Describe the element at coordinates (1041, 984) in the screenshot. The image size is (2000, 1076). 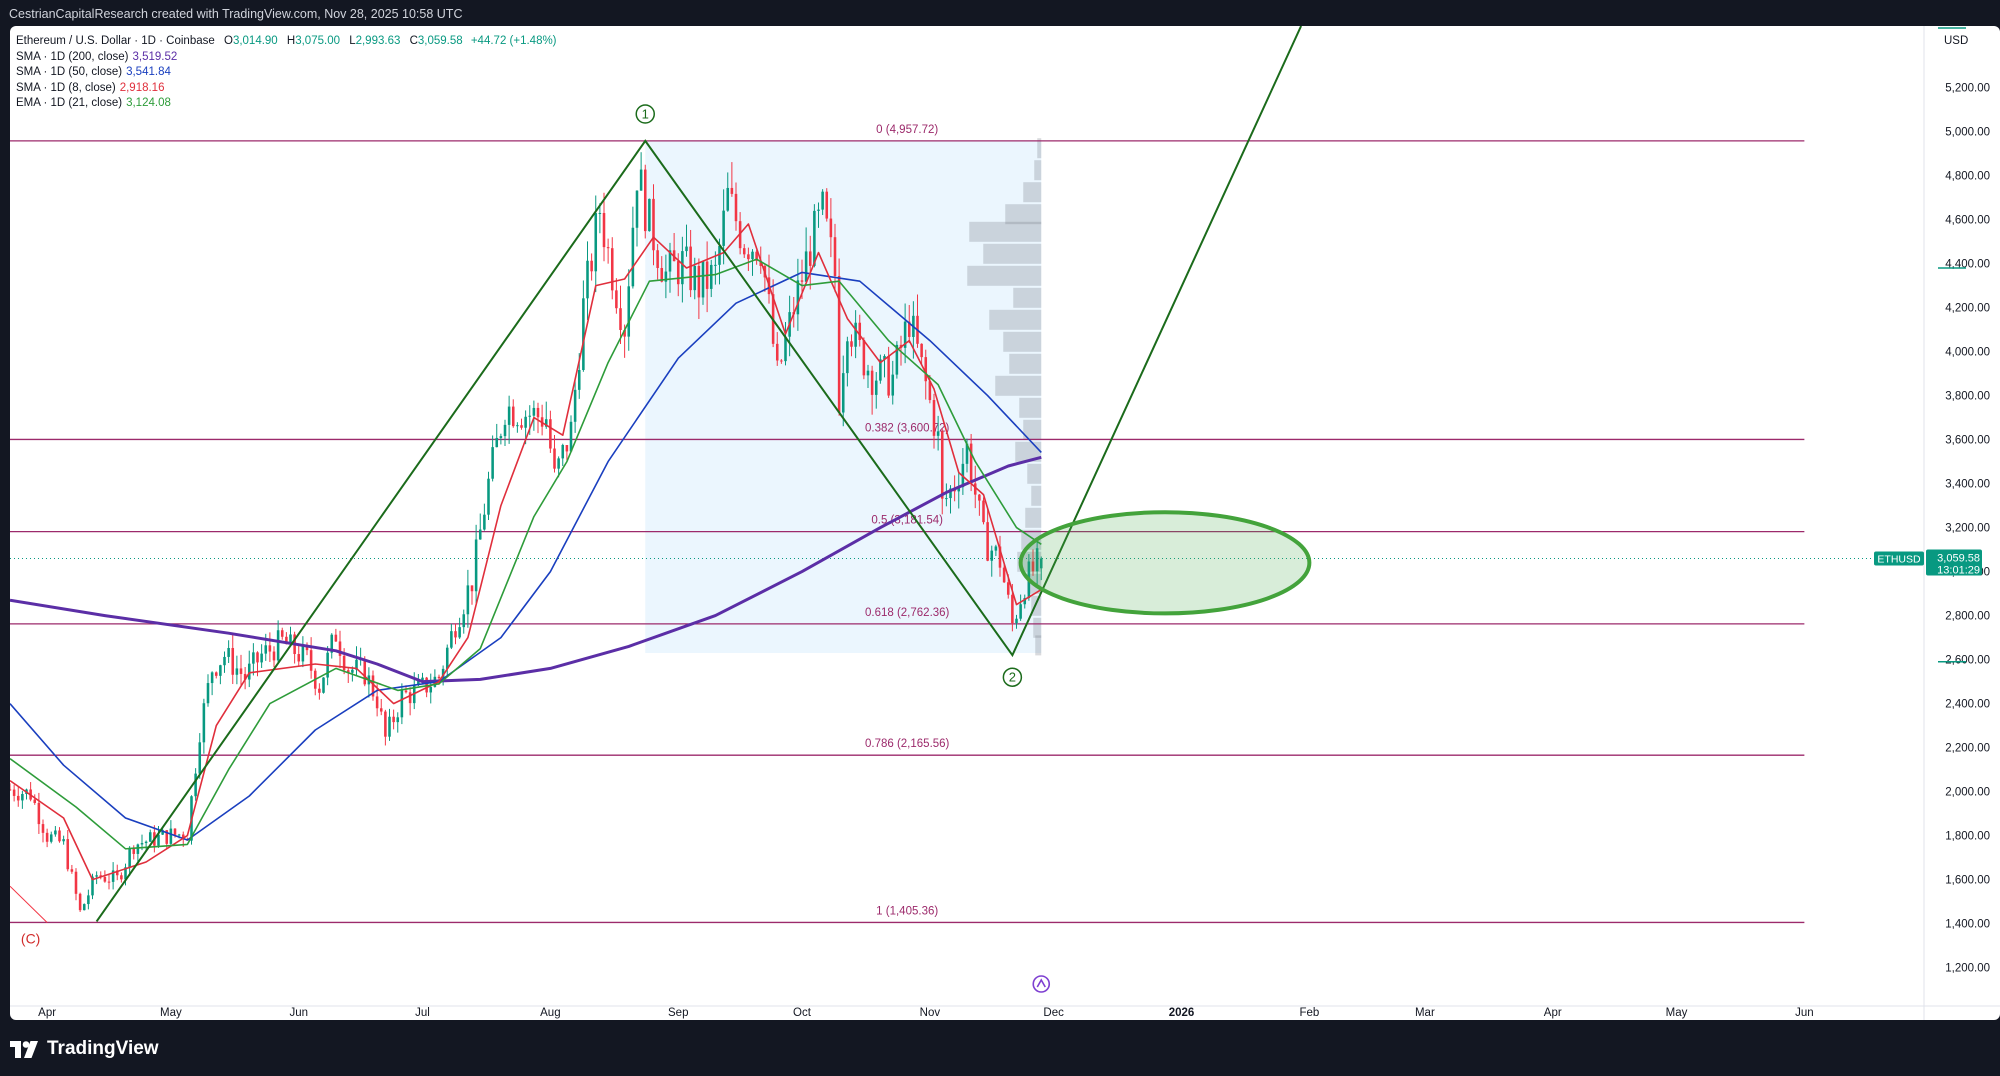
I see `events-icon` at that location.